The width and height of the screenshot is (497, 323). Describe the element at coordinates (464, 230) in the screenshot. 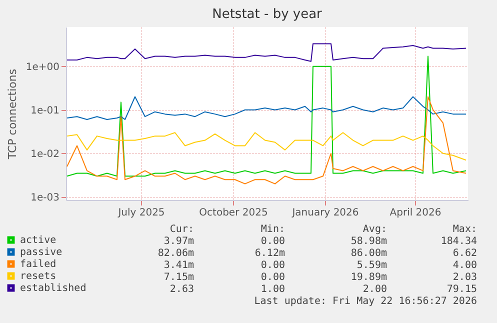

I see `text: Max:` at that location.